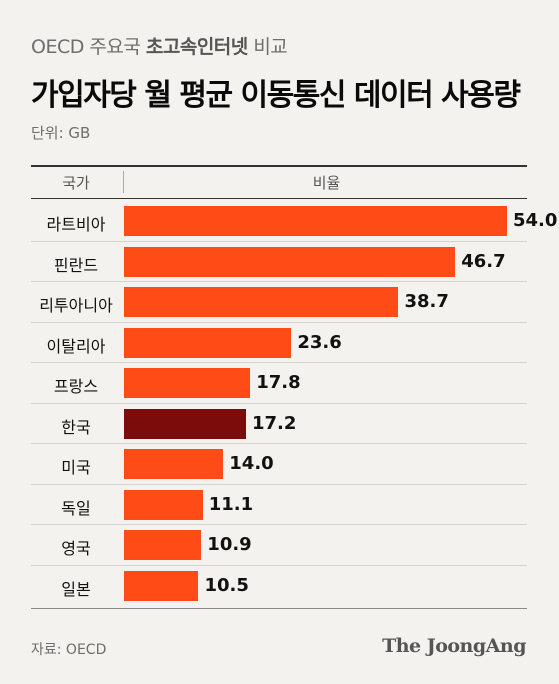 The width and height of the screenshot is (559, 684). I want to click on bar-row: 독일 11.1, so click(279, 505).